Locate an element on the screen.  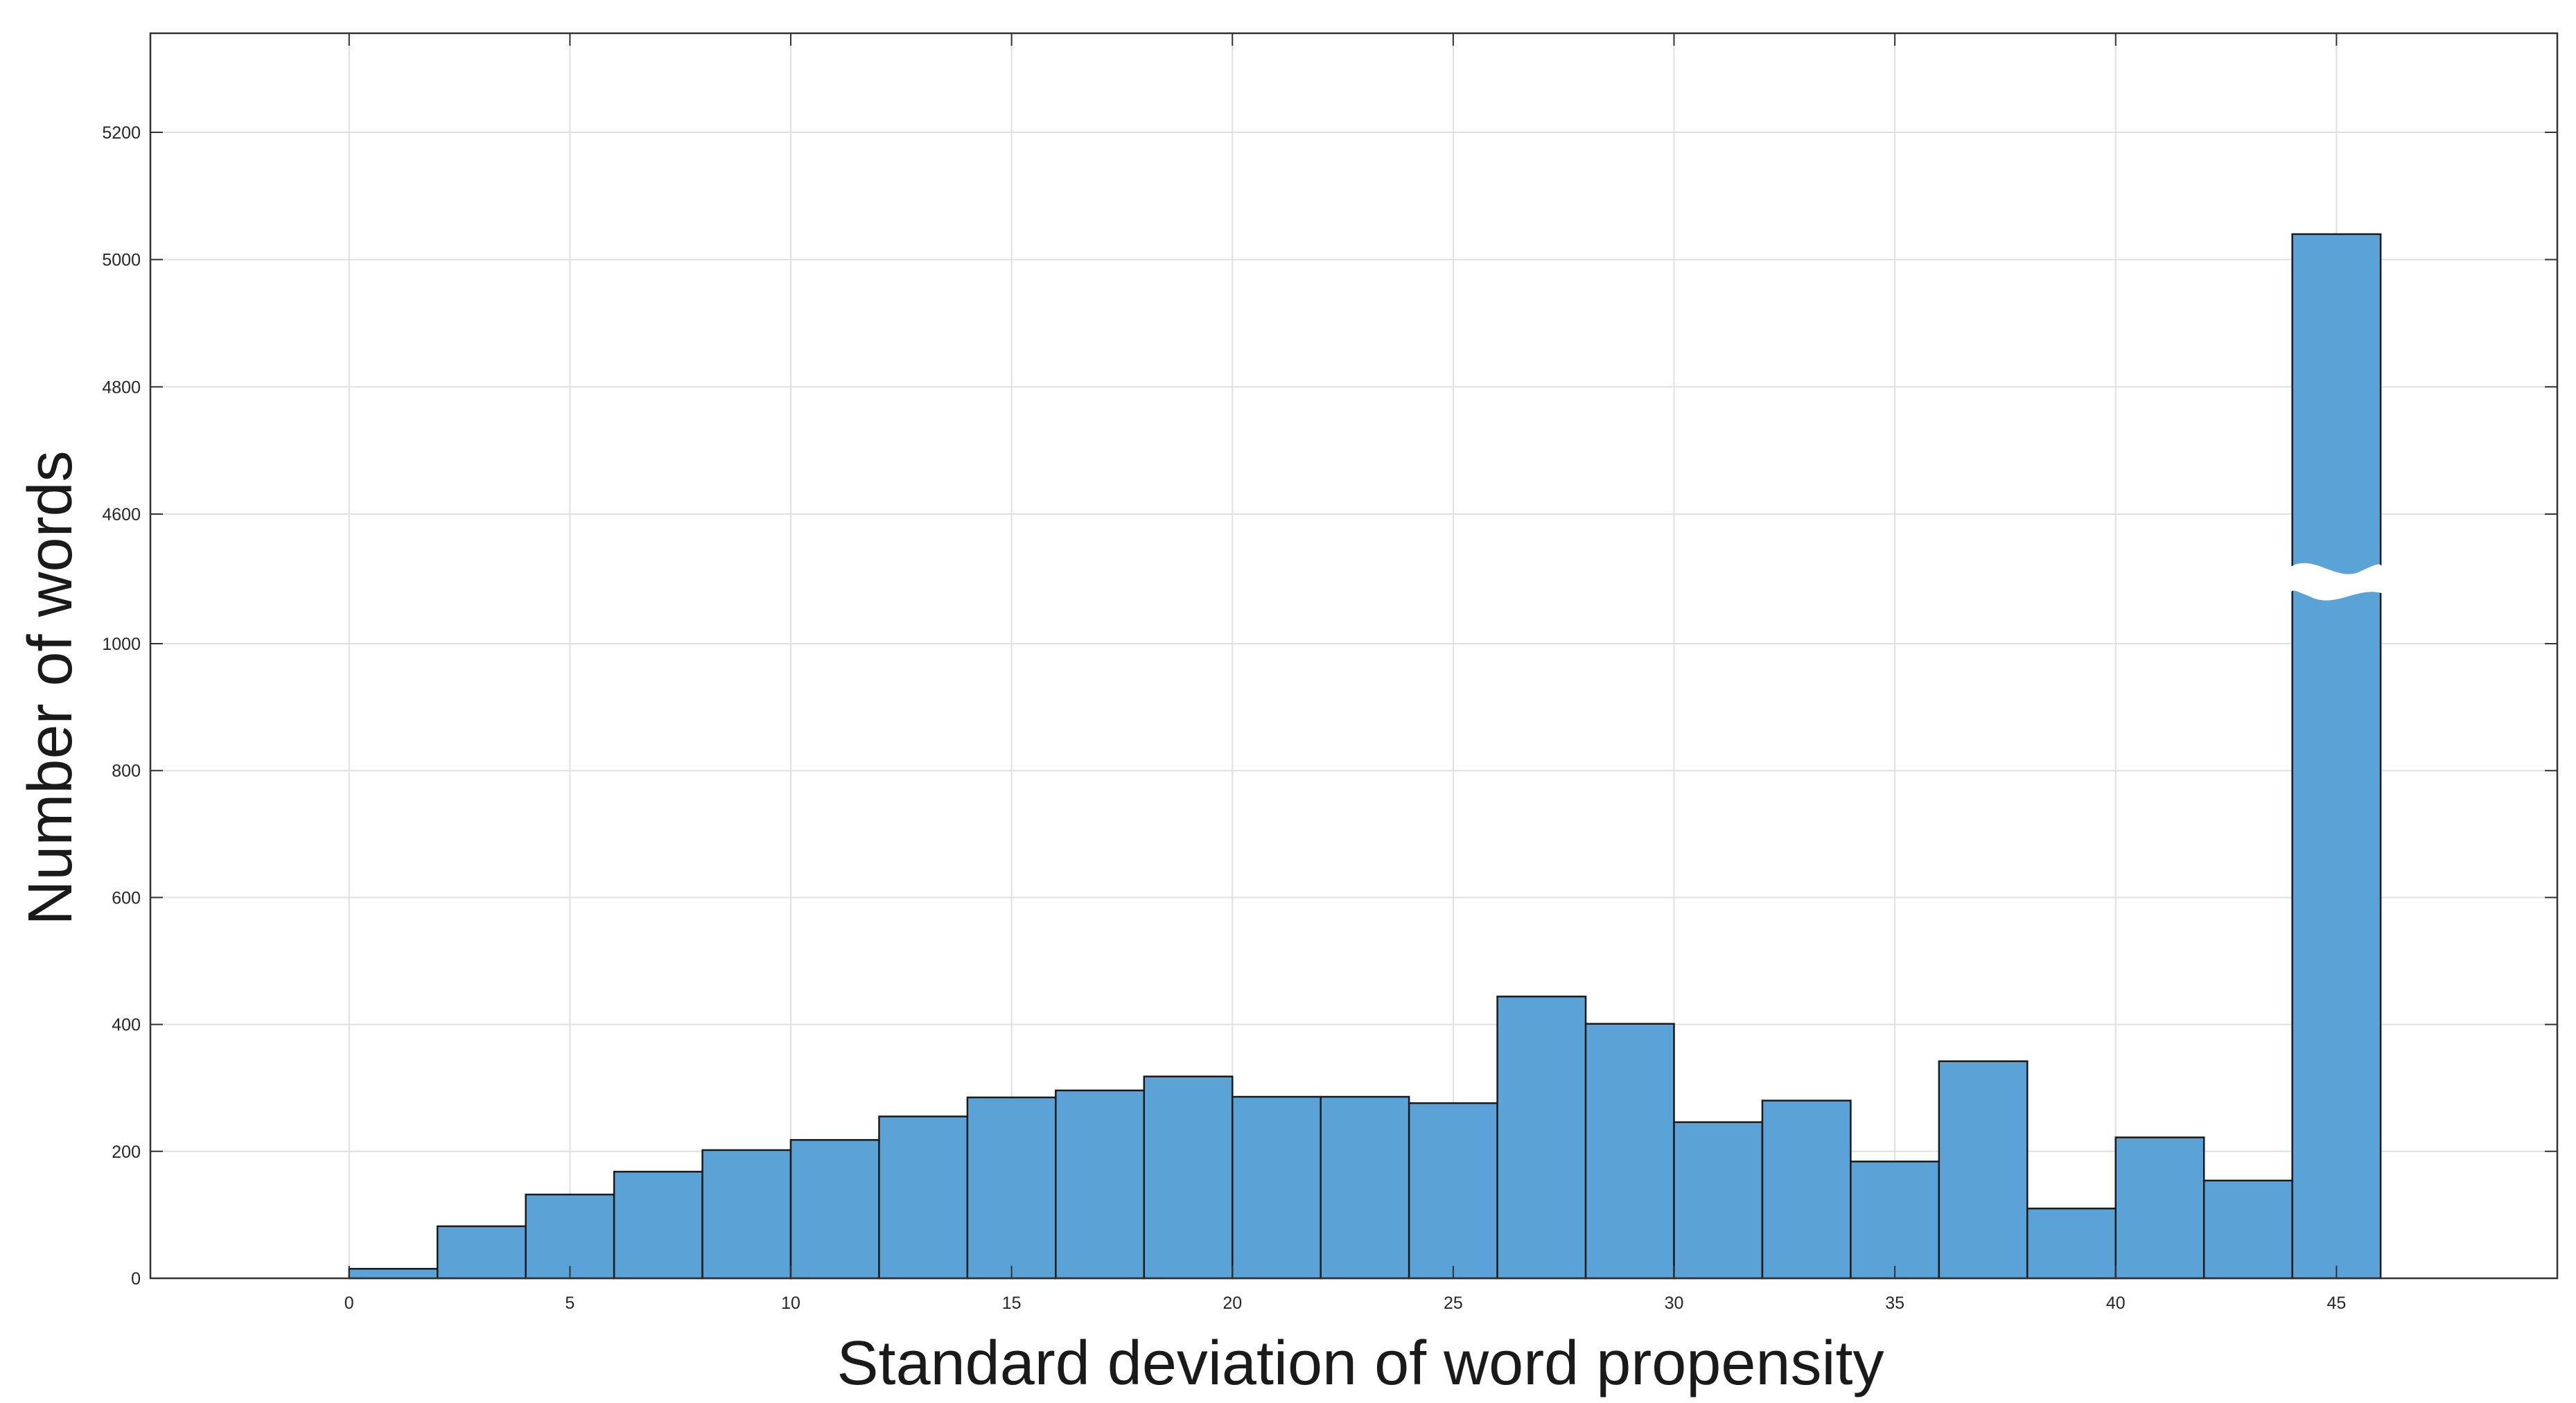
y-tick-label: 400 is located at coordinates (126, 1026).